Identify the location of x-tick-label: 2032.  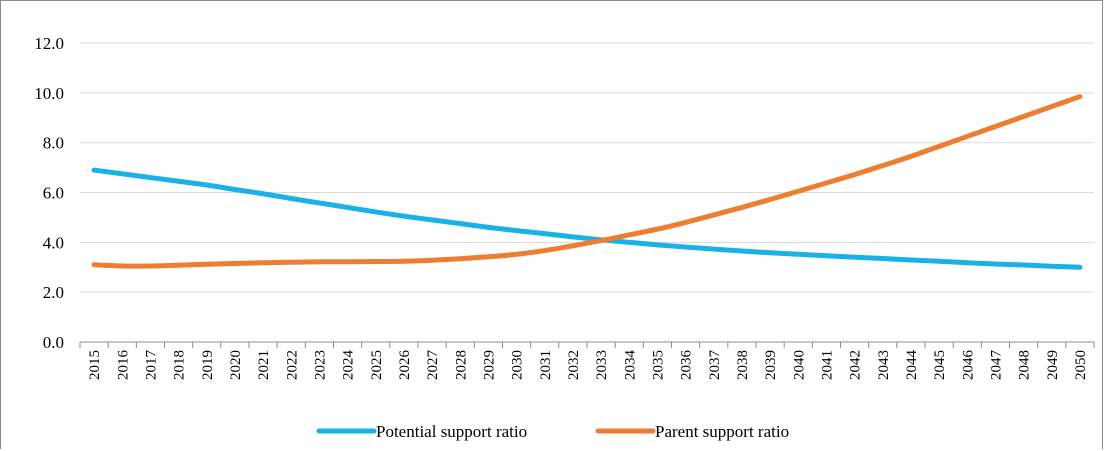
(574, 365).